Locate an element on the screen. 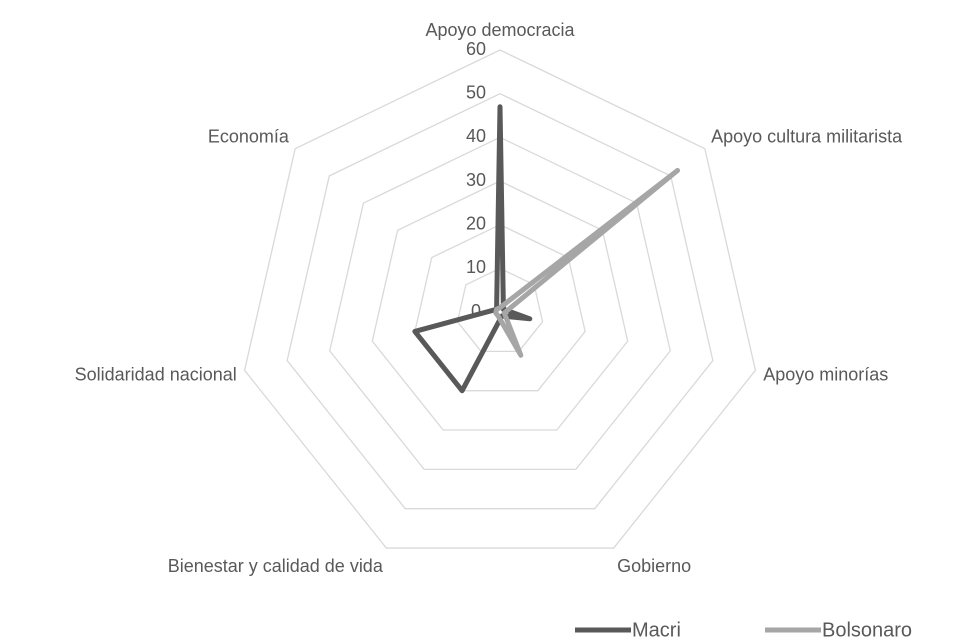 The height and width of the screenshot is (644, 973). r-tick-label: 60 is located at coordinates (476, 49).